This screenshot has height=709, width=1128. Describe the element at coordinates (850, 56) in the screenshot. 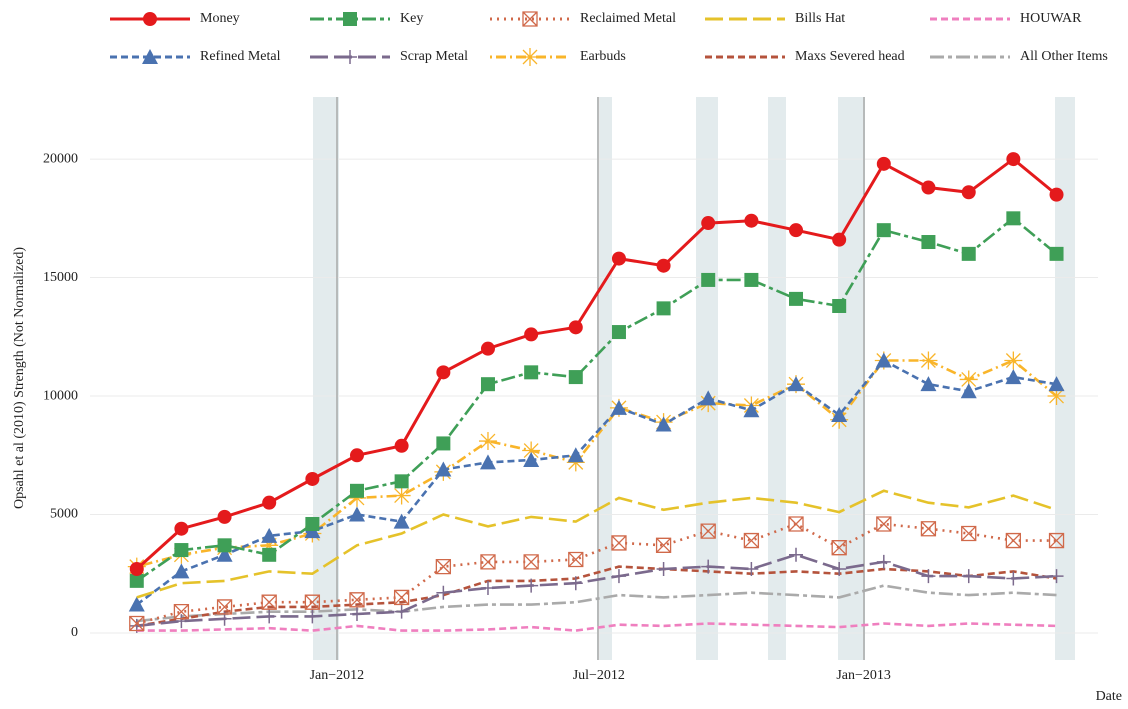

I see `legend-label: Maxs Severed head` at that location.